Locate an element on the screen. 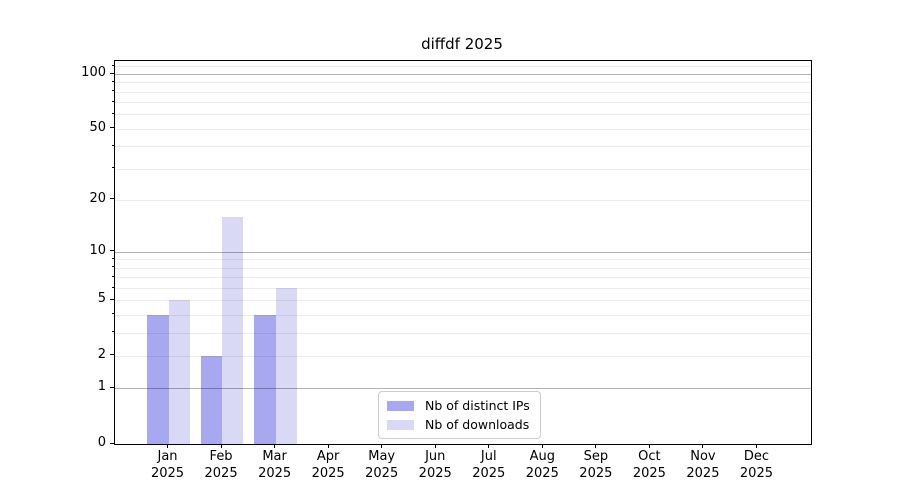 This screenshot has width=900, height=500. x-tick-label: Nov 2025 is located at coordinates (703, 465).